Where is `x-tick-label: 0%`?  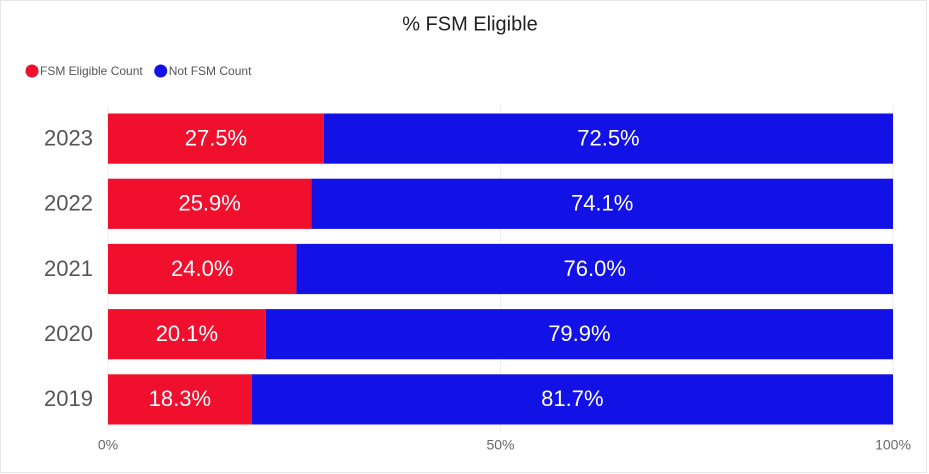
x-tick-label: 0% is located at coordinates (108, 445).